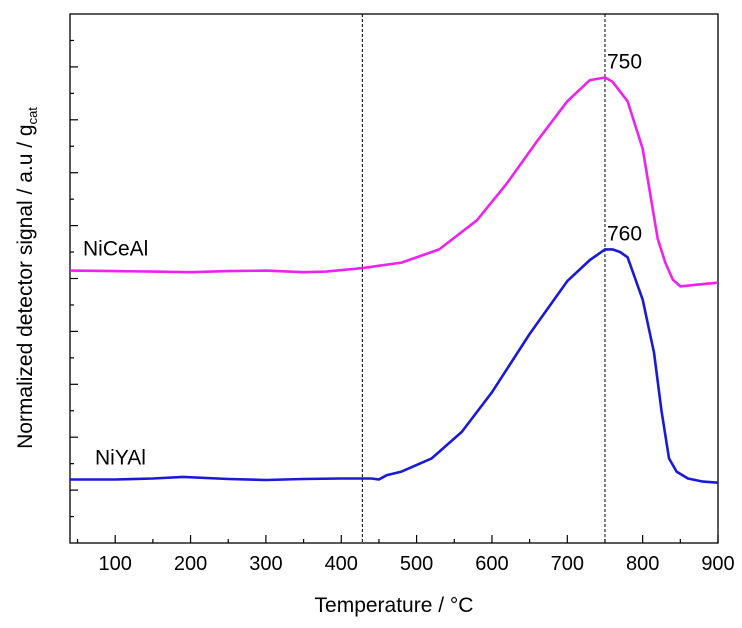  I want to click on x-tick-label: 500, so click(416, 564).